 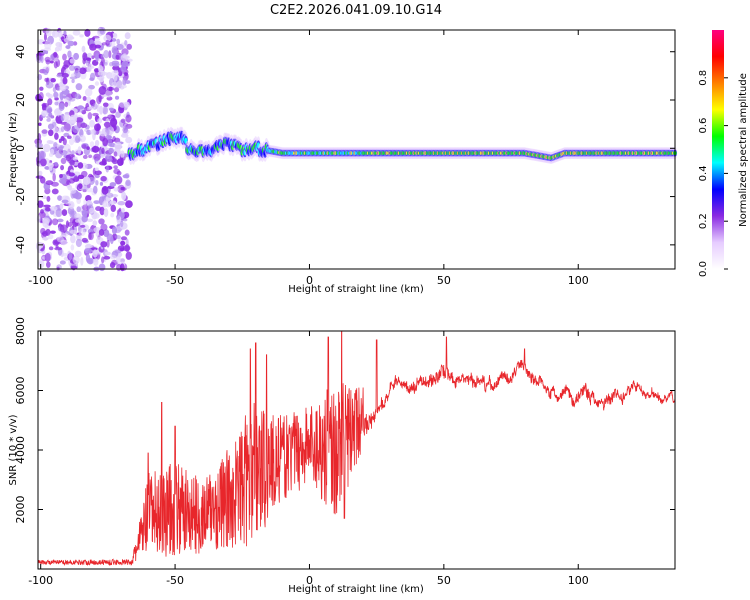 What do you see at coordinates (20, 391) in the screenshot?
I see `y-tick-label: 6000` at bounding box center [20, 391].